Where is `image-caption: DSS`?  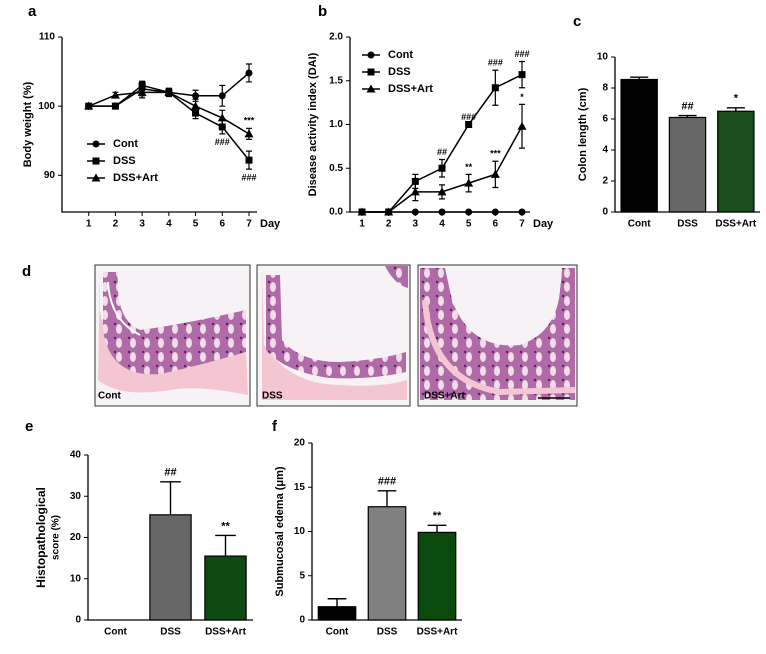 image-caption: DSS is located at coordinates (272, 396).